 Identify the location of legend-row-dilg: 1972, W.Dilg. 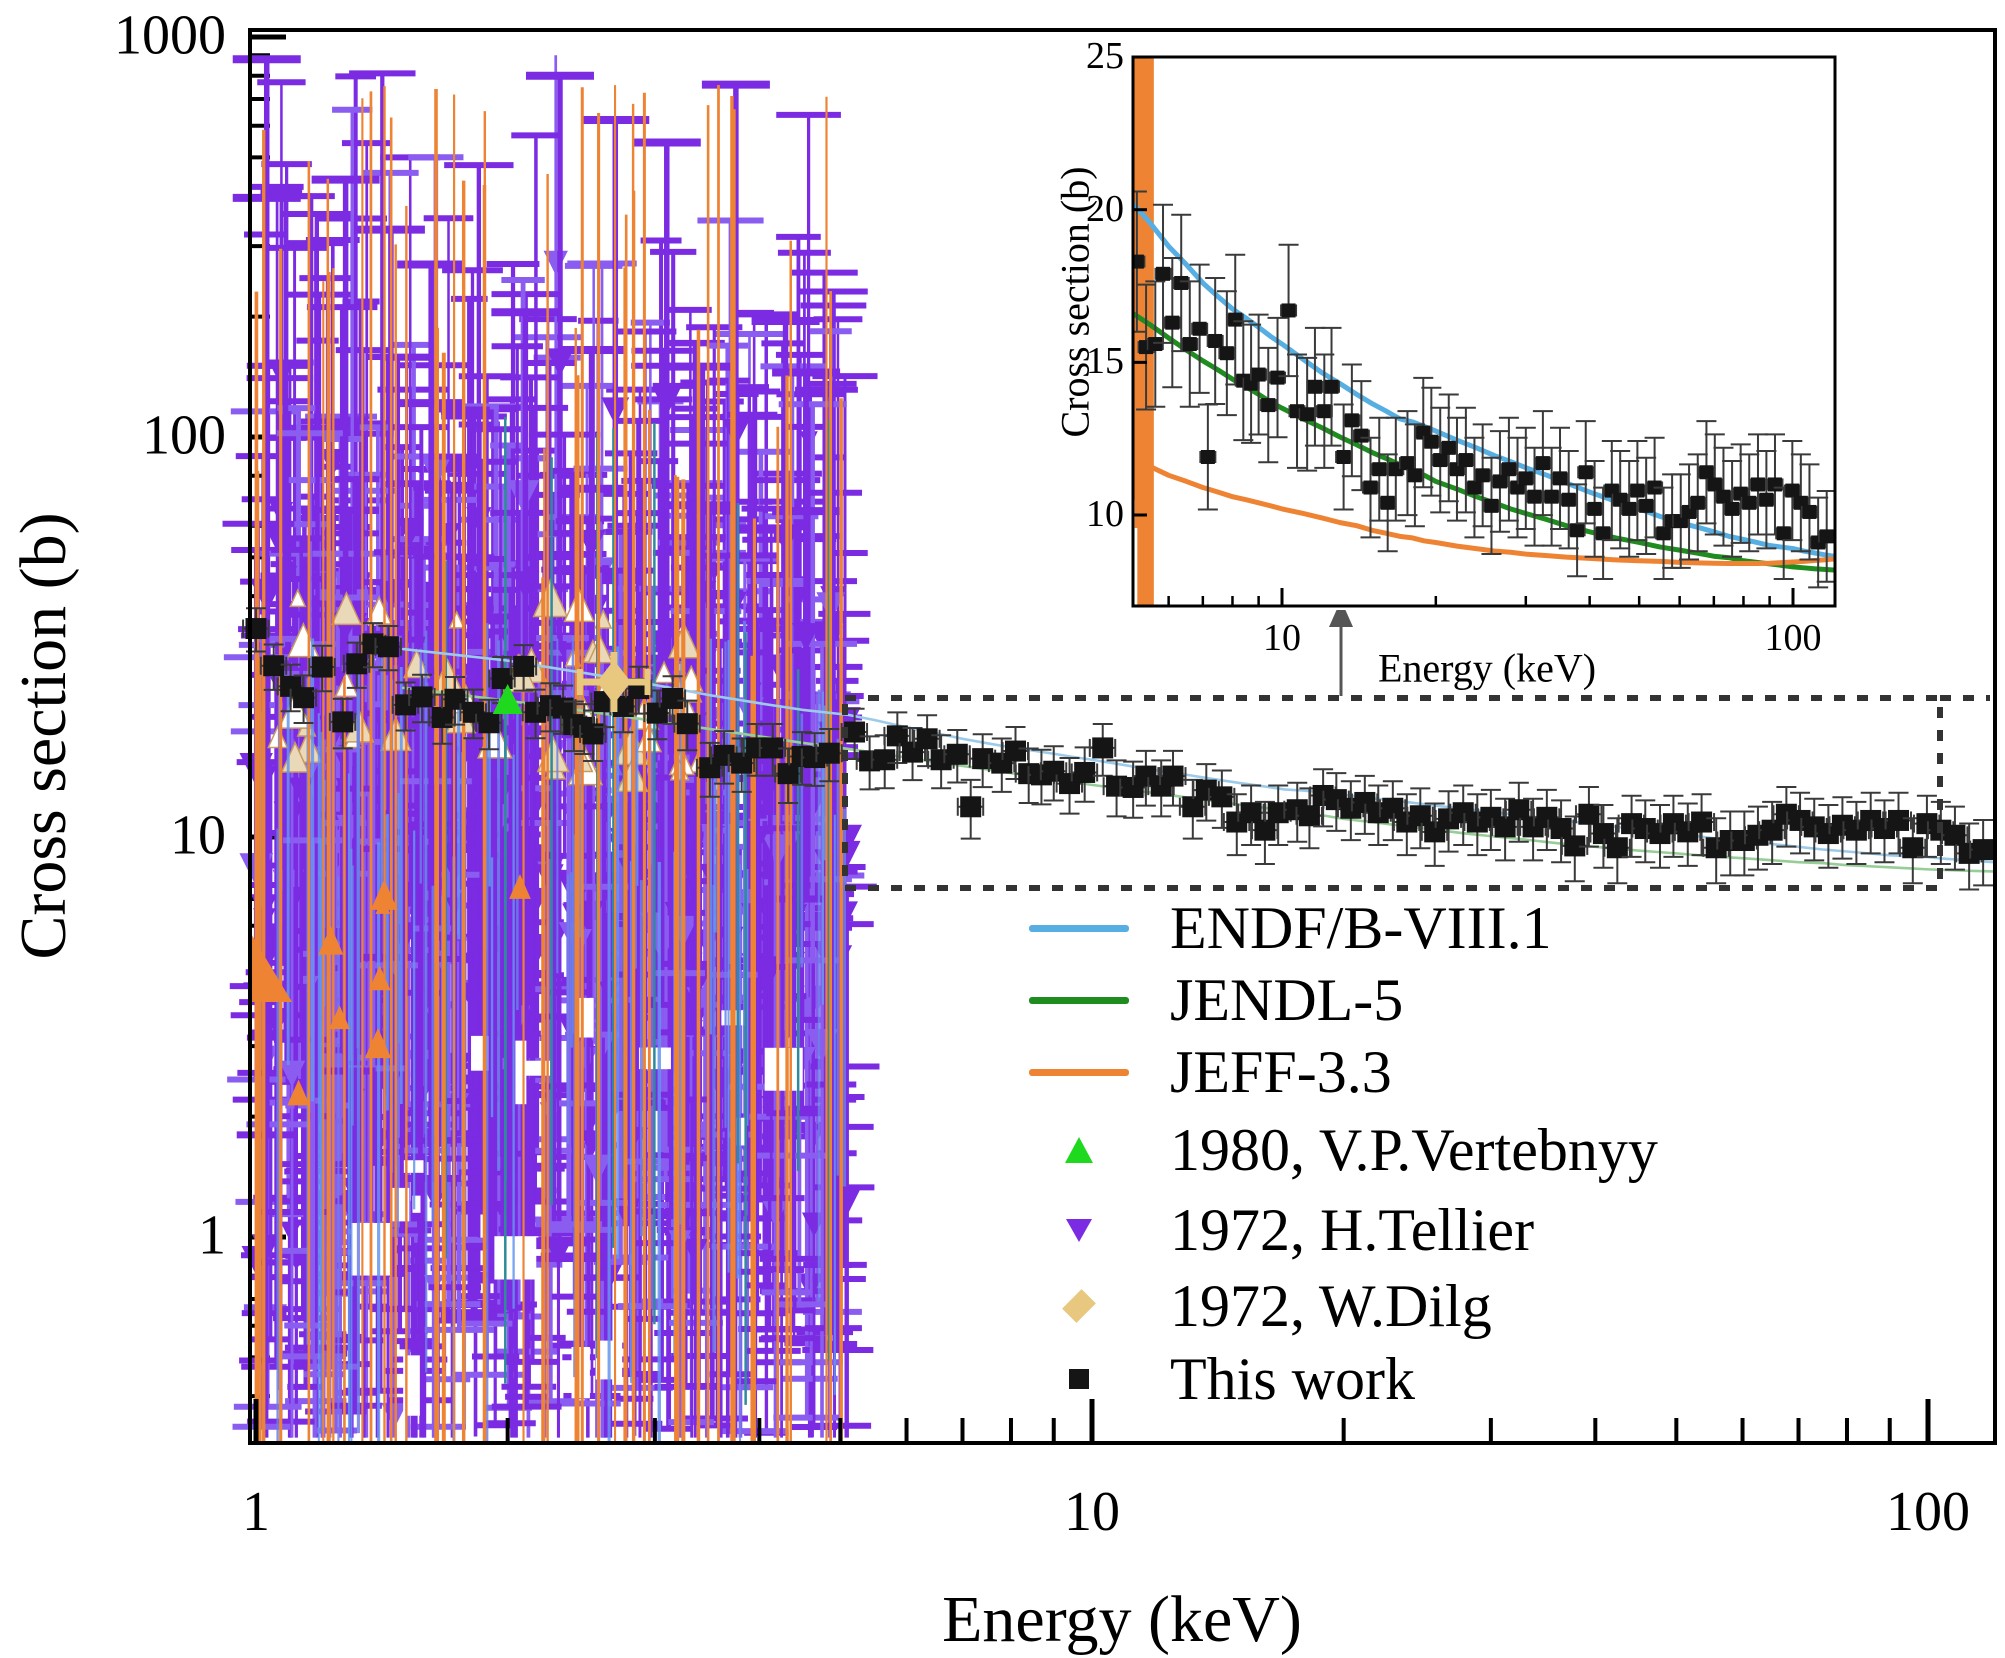
(1256, 1306).